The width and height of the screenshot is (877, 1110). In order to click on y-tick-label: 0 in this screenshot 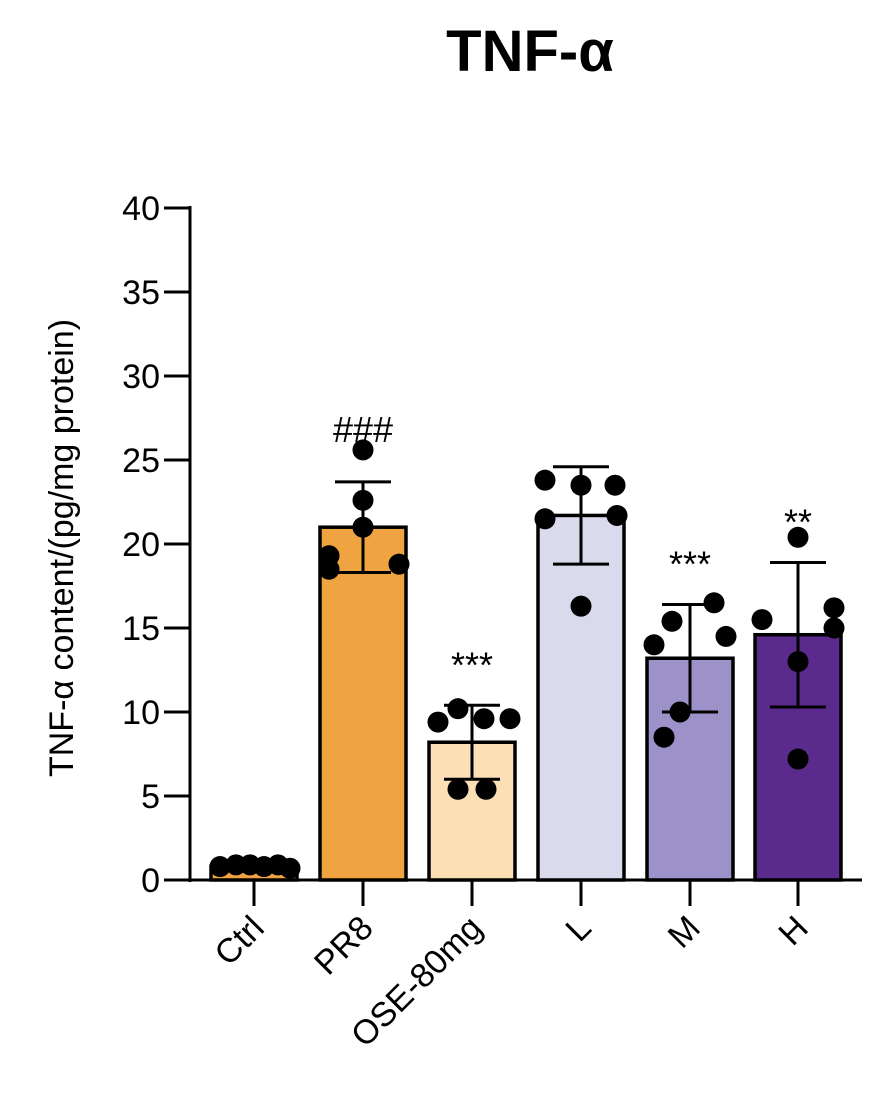, I will do `click(150, 881)`.